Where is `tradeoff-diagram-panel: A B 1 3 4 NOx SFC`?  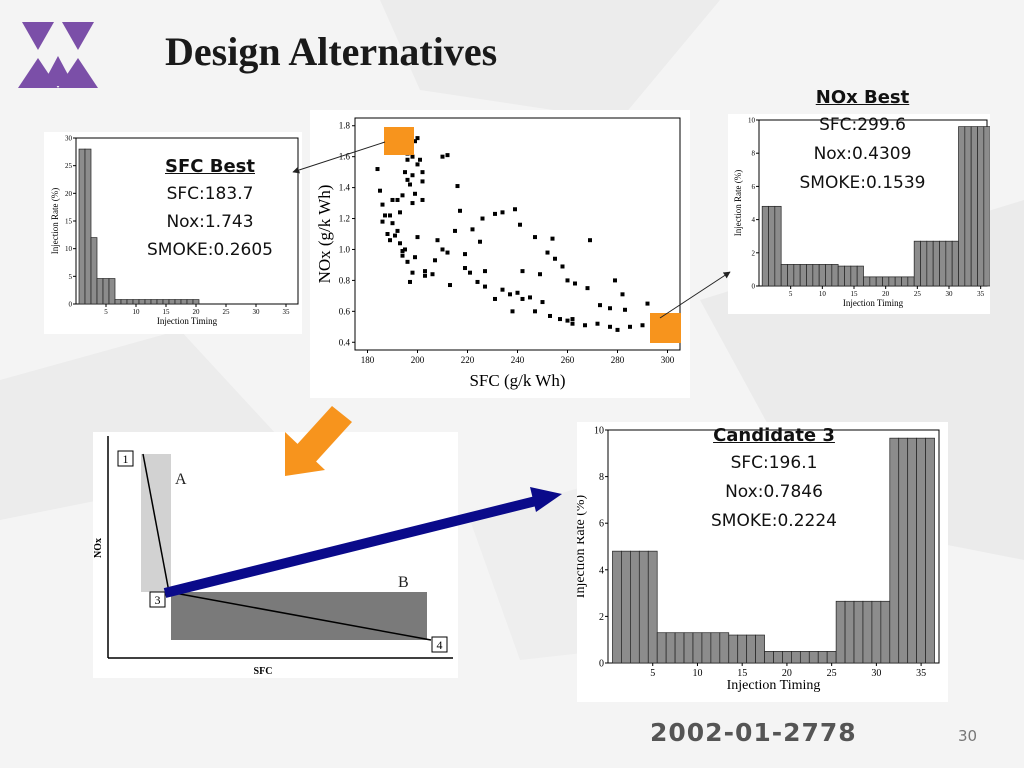
tradeoff-diagram-panel: A B 1 3 4 NOx SFC is located at coordinates (275, 555).